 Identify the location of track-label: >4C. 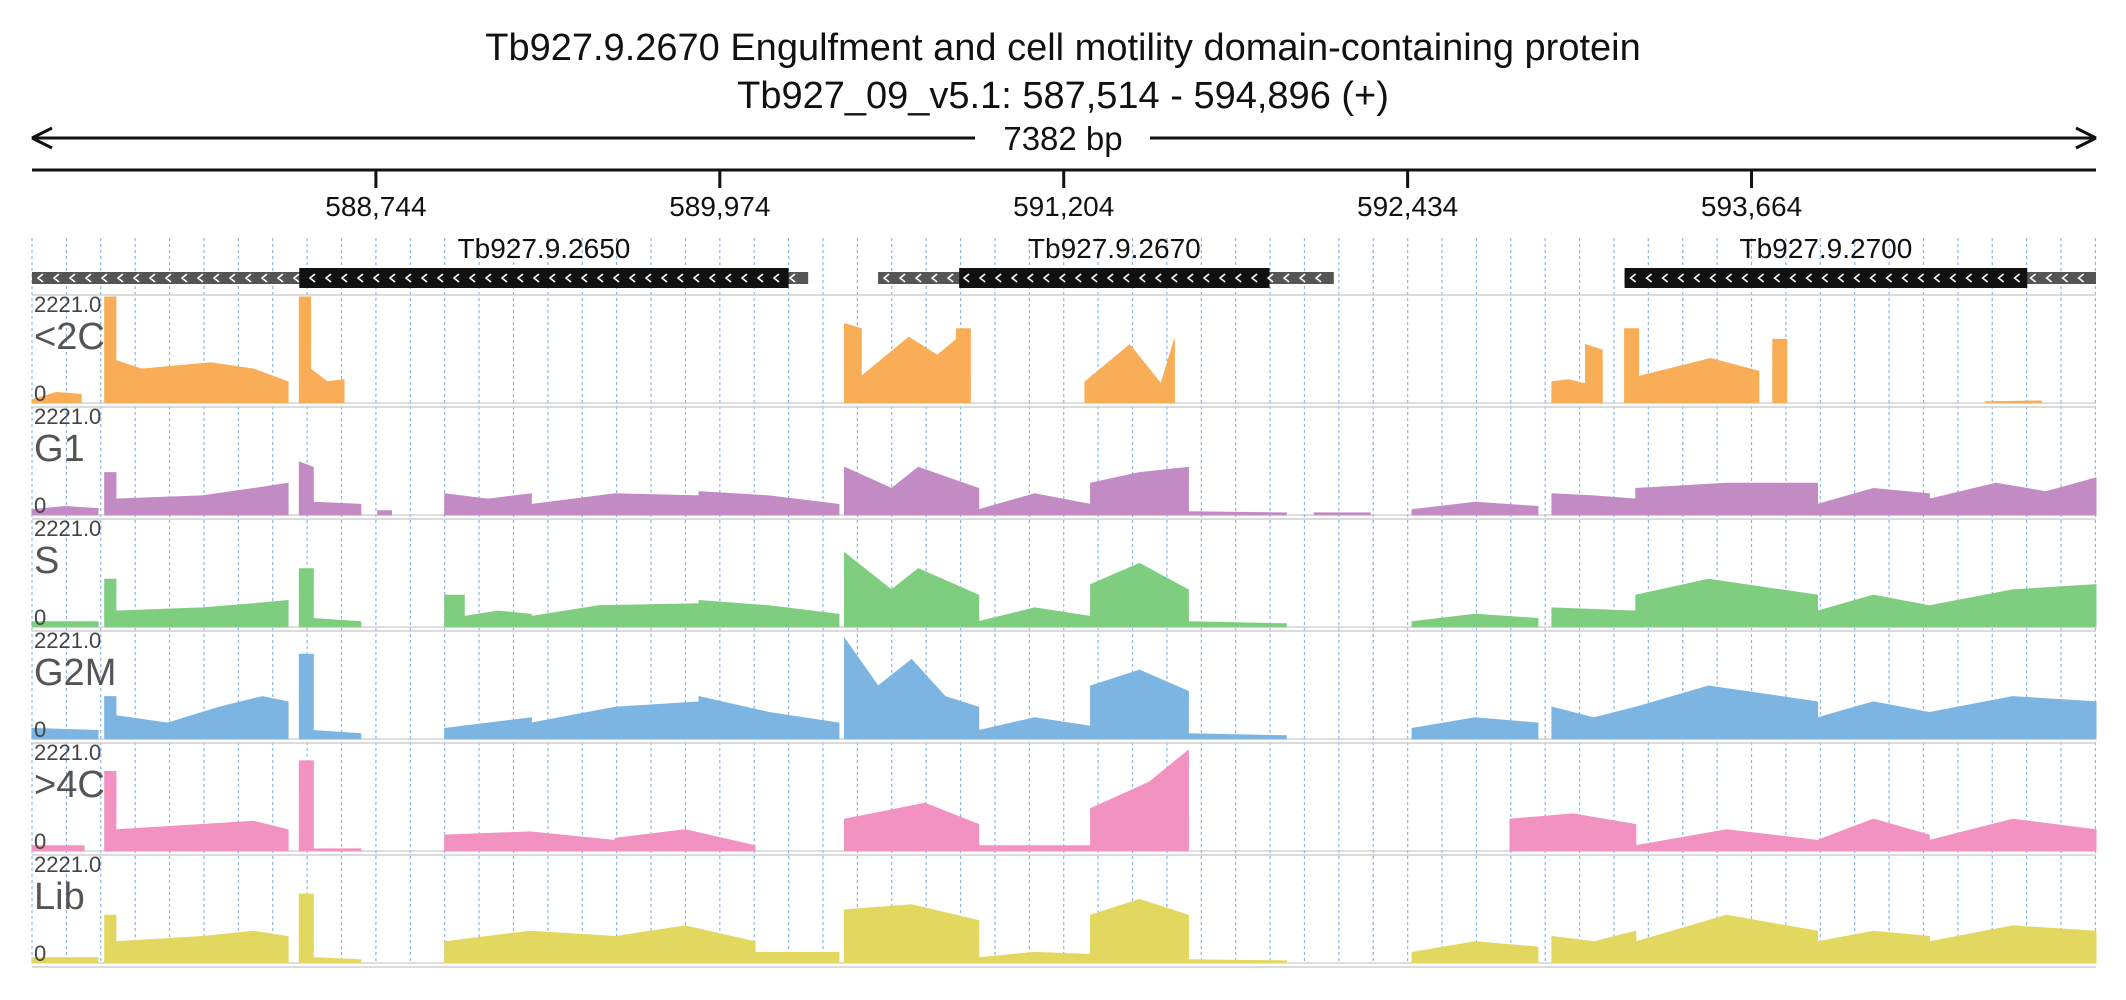
(69, 785).